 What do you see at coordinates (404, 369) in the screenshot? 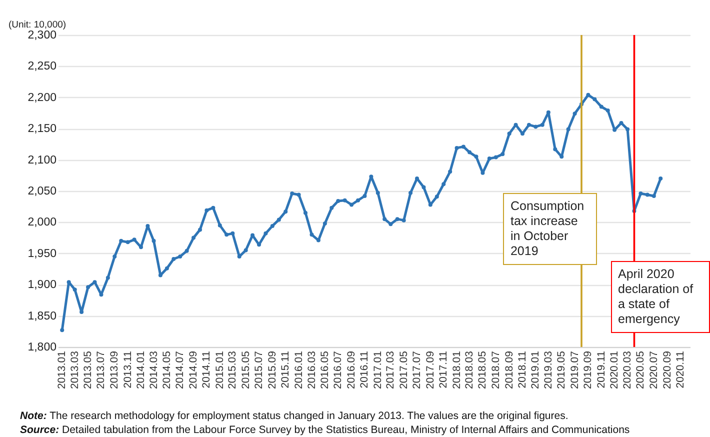
I see `x-tick-label: 2017.05` at bounding box center [404, 369].